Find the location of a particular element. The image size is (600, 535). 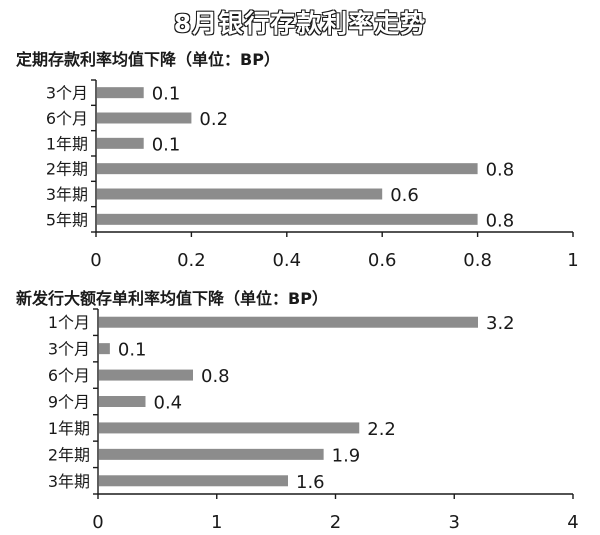

category-label: 9个月 is located at coordinates (69, 402).